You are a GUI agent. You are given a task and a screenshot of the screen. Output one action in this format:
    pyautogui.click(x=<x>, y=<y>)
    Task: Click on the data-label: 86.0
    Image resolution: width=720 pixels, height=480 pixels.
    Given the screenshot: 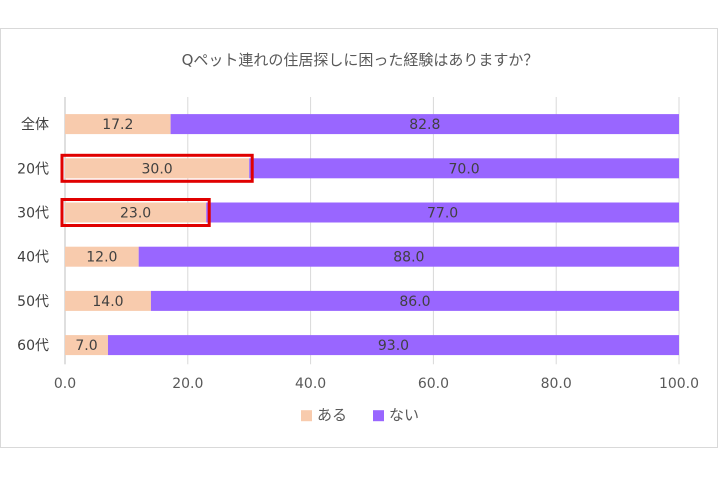 What is the action you would take?
    pyautogui.click(x=414, y=302)
    